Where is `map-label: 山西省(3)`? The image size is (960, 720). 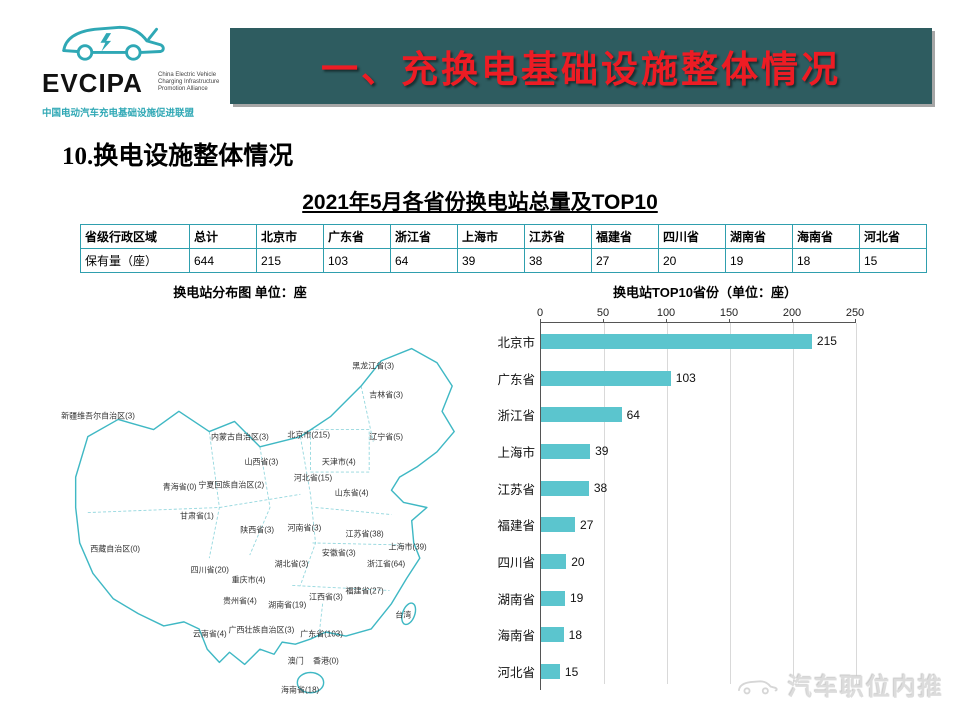
map-label: 山西省(3) is located at coordinates (261, 462).